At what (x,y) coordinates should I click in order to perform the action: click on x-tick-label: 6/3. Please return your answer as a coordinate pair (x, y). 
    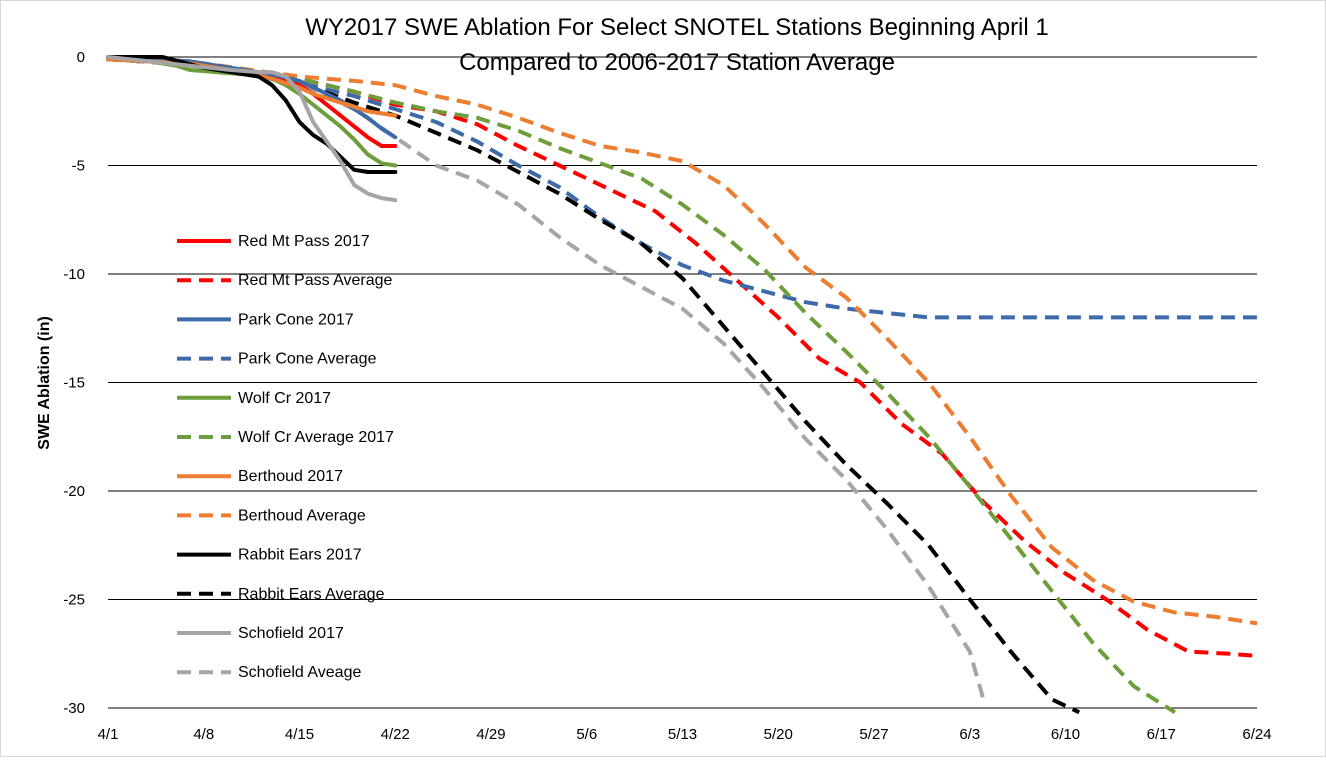
    Looking at the image, I should click on (969, 734).